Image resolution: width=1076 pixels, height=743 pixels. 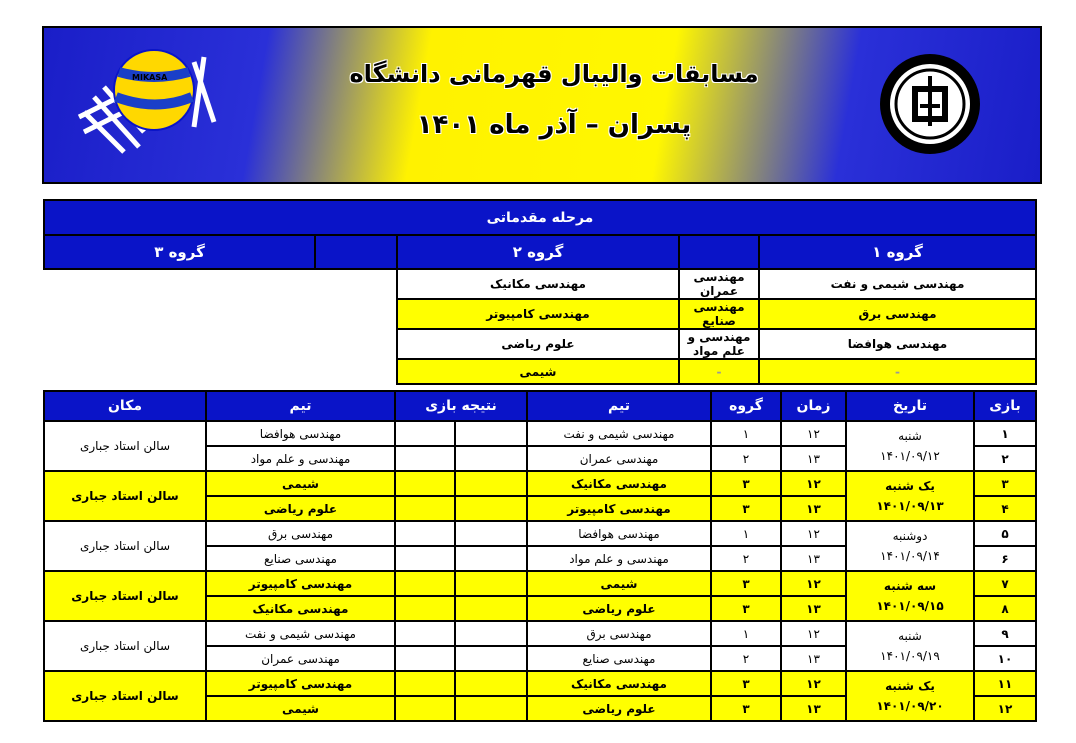 I want to click on team1-cell: مهندسی و علم مواد, so click(x=619, y=558).